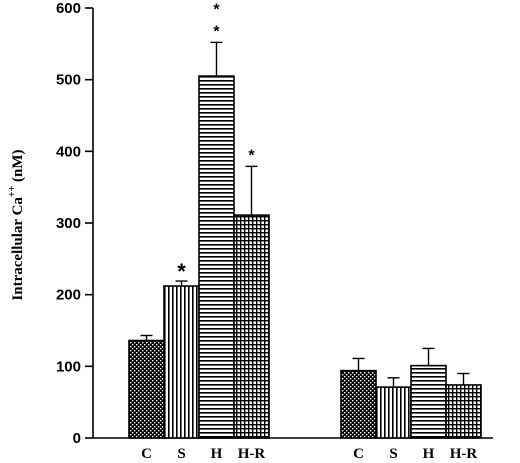 This screenshot has height=463, width=520. I want to click on y-tick-label: 600, so click(68, 8).